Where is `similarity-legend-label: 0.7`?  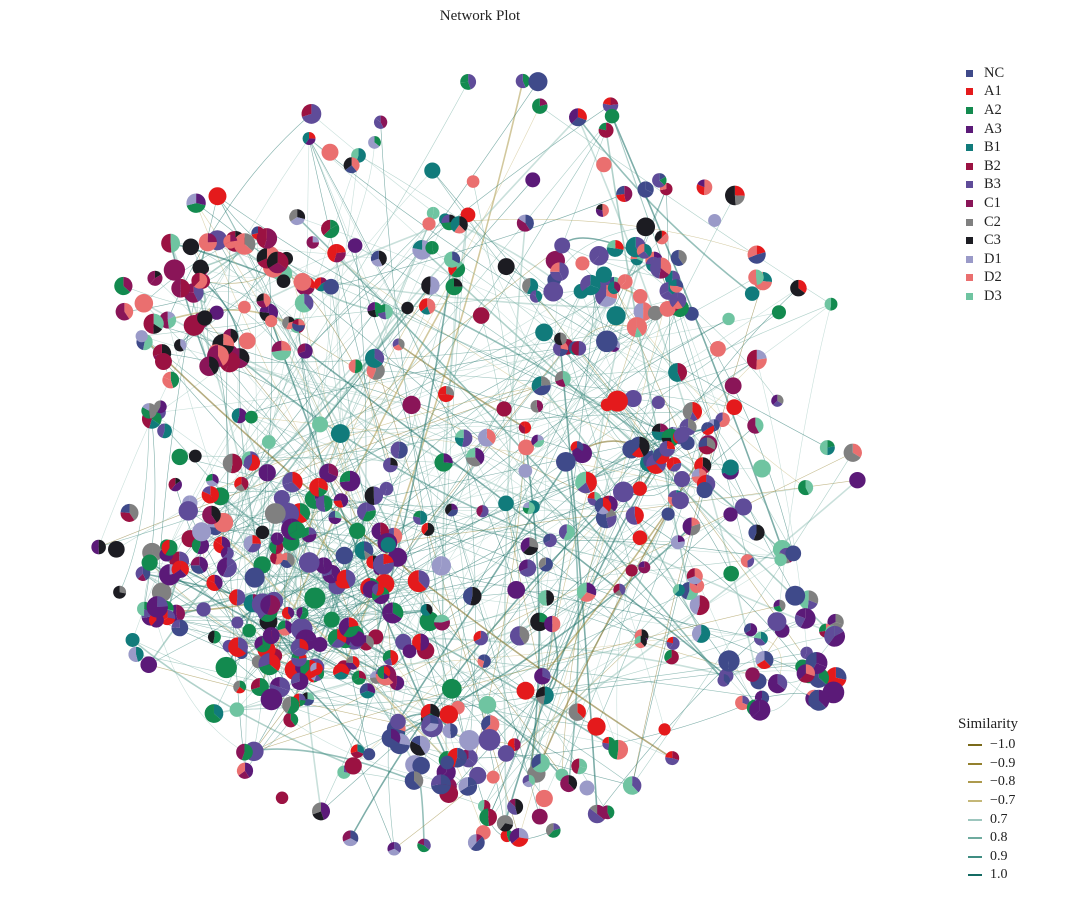
similarity-legend-label: 0.7 is located at coordinates (999, 819).